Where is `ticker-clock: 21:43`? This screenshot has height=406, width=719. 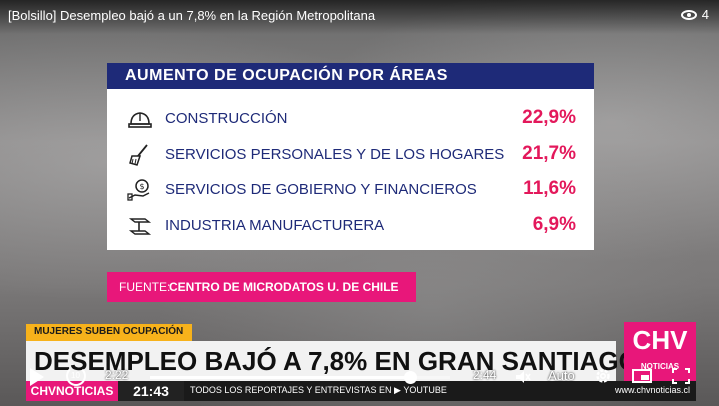 ticker-clock: 21:43 is located at coordinates (151, 391).